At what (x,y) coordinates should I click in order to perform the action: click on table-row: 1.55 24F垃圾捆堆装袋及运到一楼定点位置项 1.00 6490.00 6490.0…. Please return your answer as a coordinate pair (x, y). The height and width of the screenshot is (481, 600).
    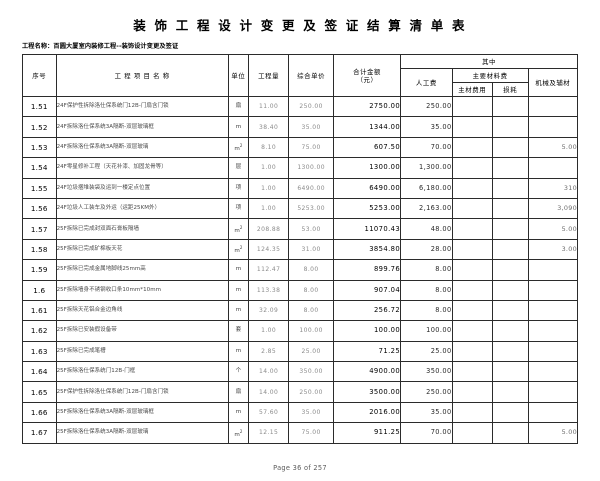
    Looking at the image, I should click on (300, 188).